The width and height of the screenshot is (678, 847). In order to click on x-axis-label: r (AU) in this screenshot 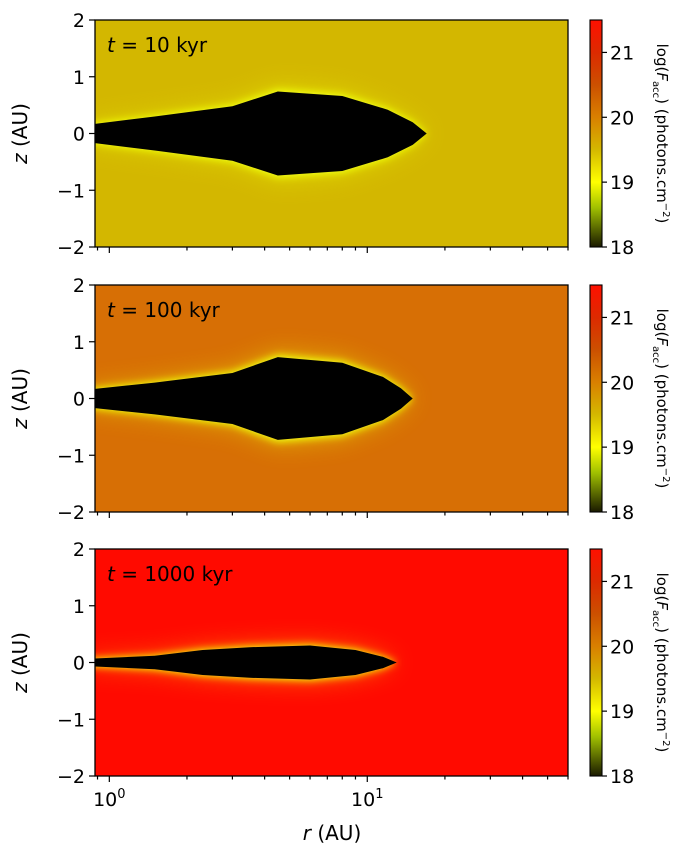, I will do `click(332, 833)`.